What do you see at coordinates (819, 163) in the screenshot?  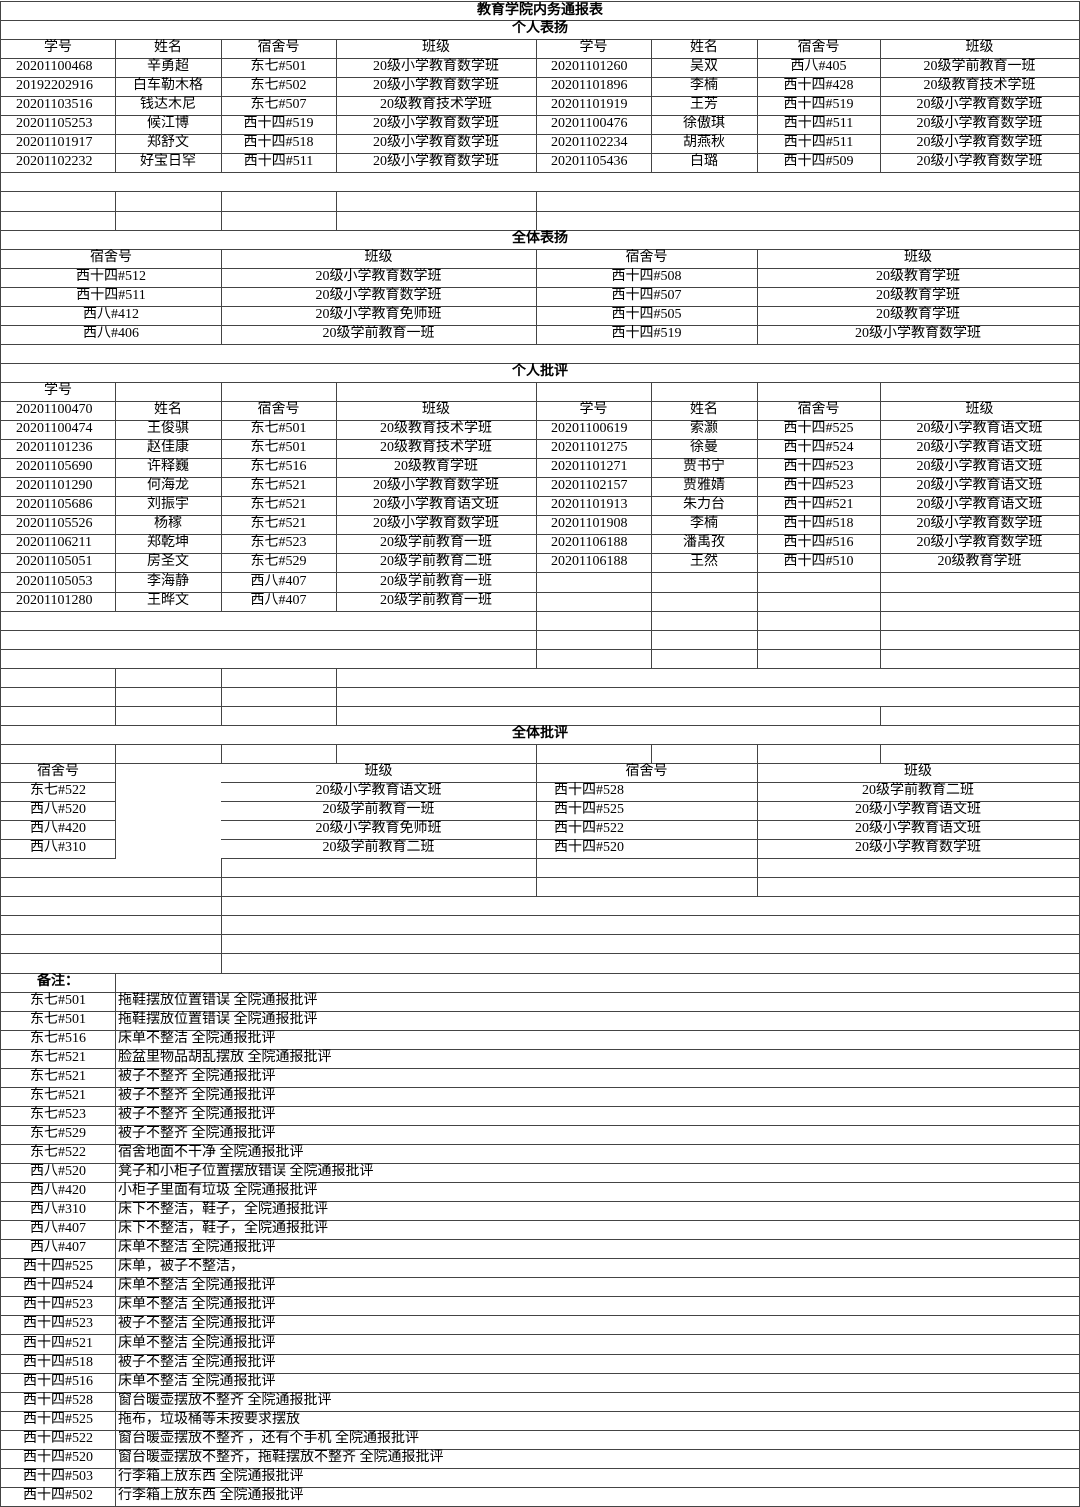 I see `cell: 西十四#509` at bounding box center [819, 163].